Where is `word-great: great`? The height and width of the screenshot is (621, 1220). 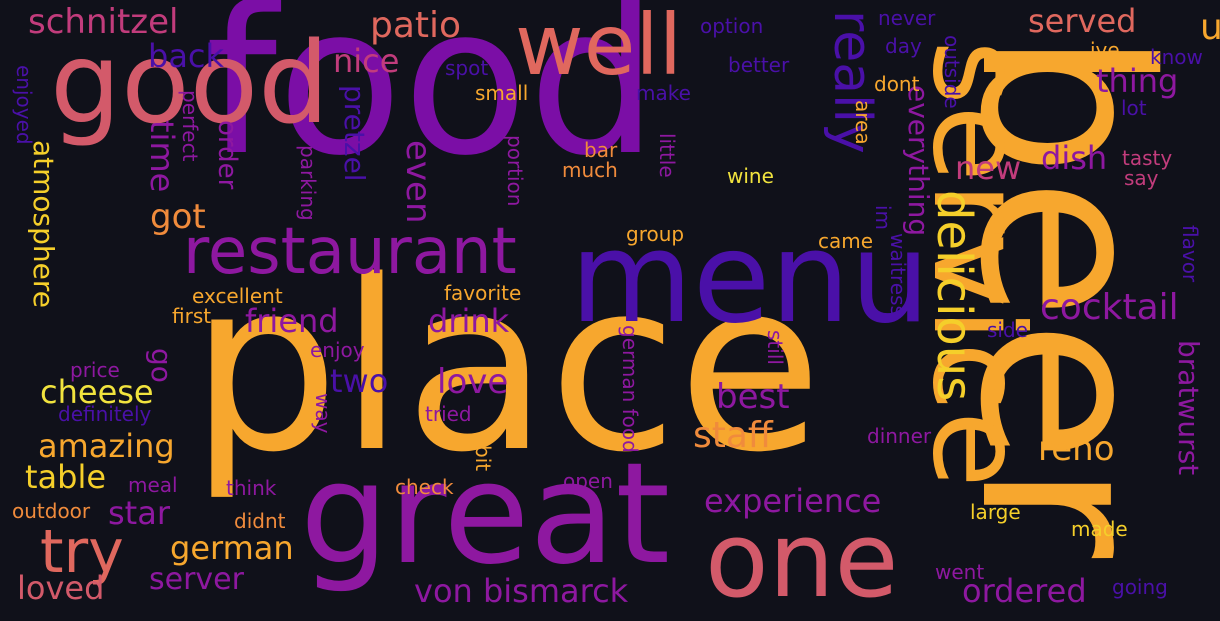 word-great: great is located at coordinates (485, 514).